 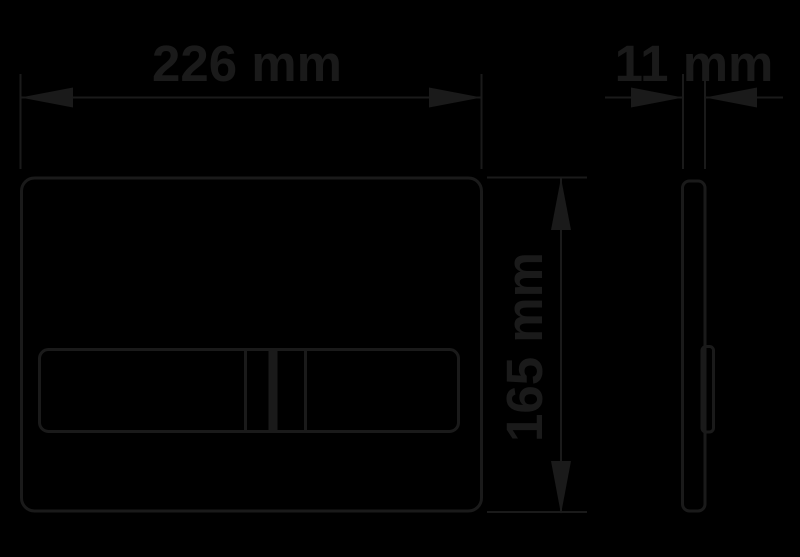 I want to click on dimension-height: 165 mm, so click(x=537, y=345).